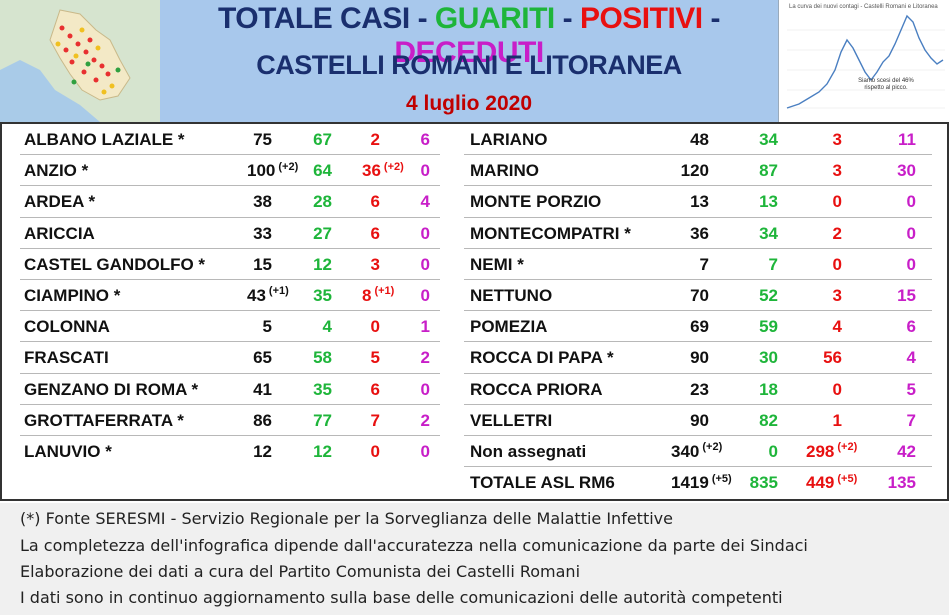 The image size is (949, 615). Describe the element at coordinates (542, 358) in the screenshot. I see `municipality-name: ROCCA DI PAPA *` at that location.